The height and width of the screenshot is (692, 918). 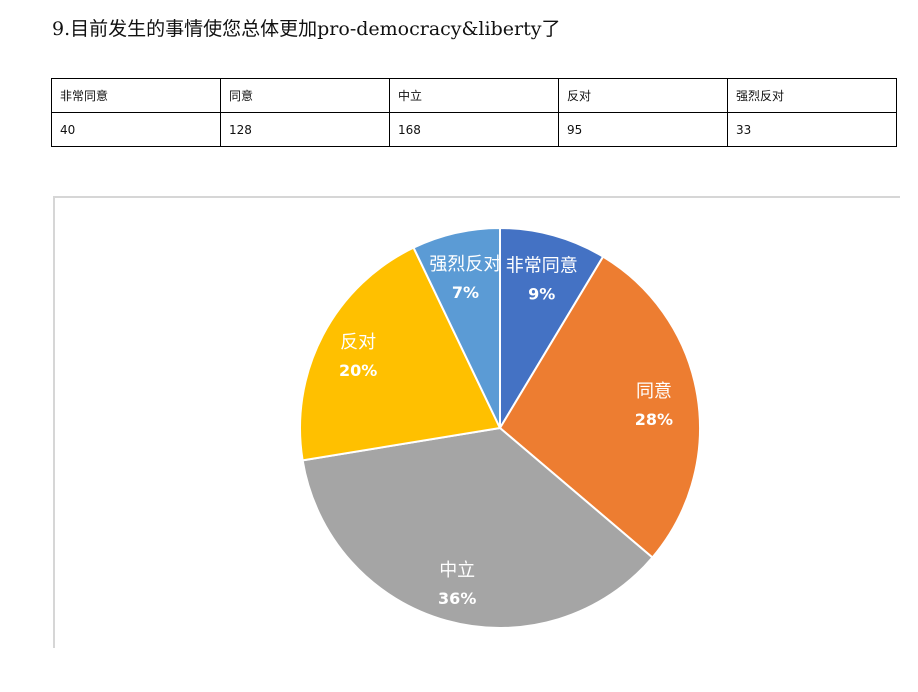 I want to click on table-value-cell: 128, so click(x=305, y=130).